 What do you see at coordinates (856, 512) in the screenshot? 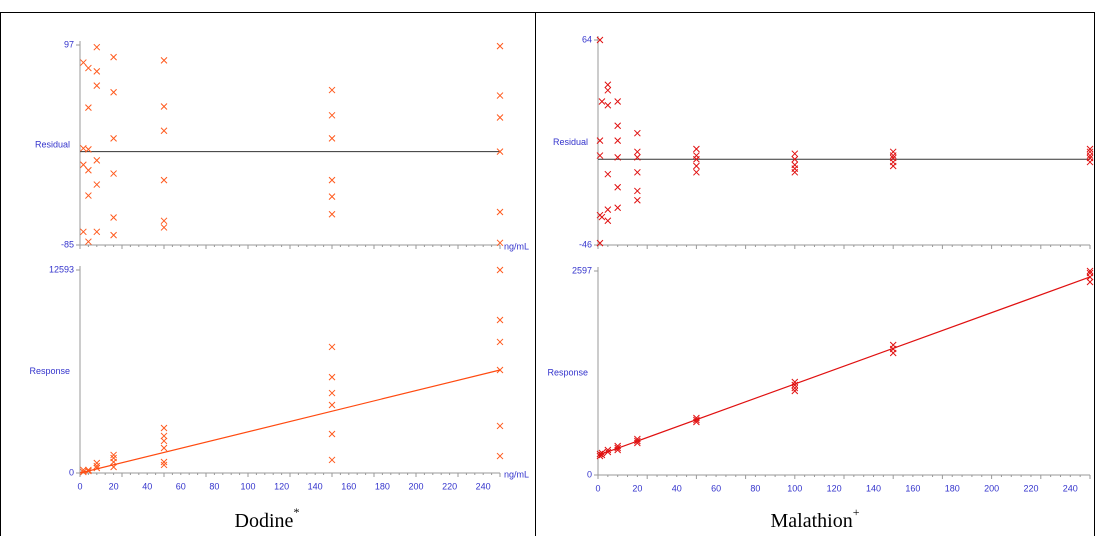
I see `caption-sup: +` at bounding box center [856, 512].